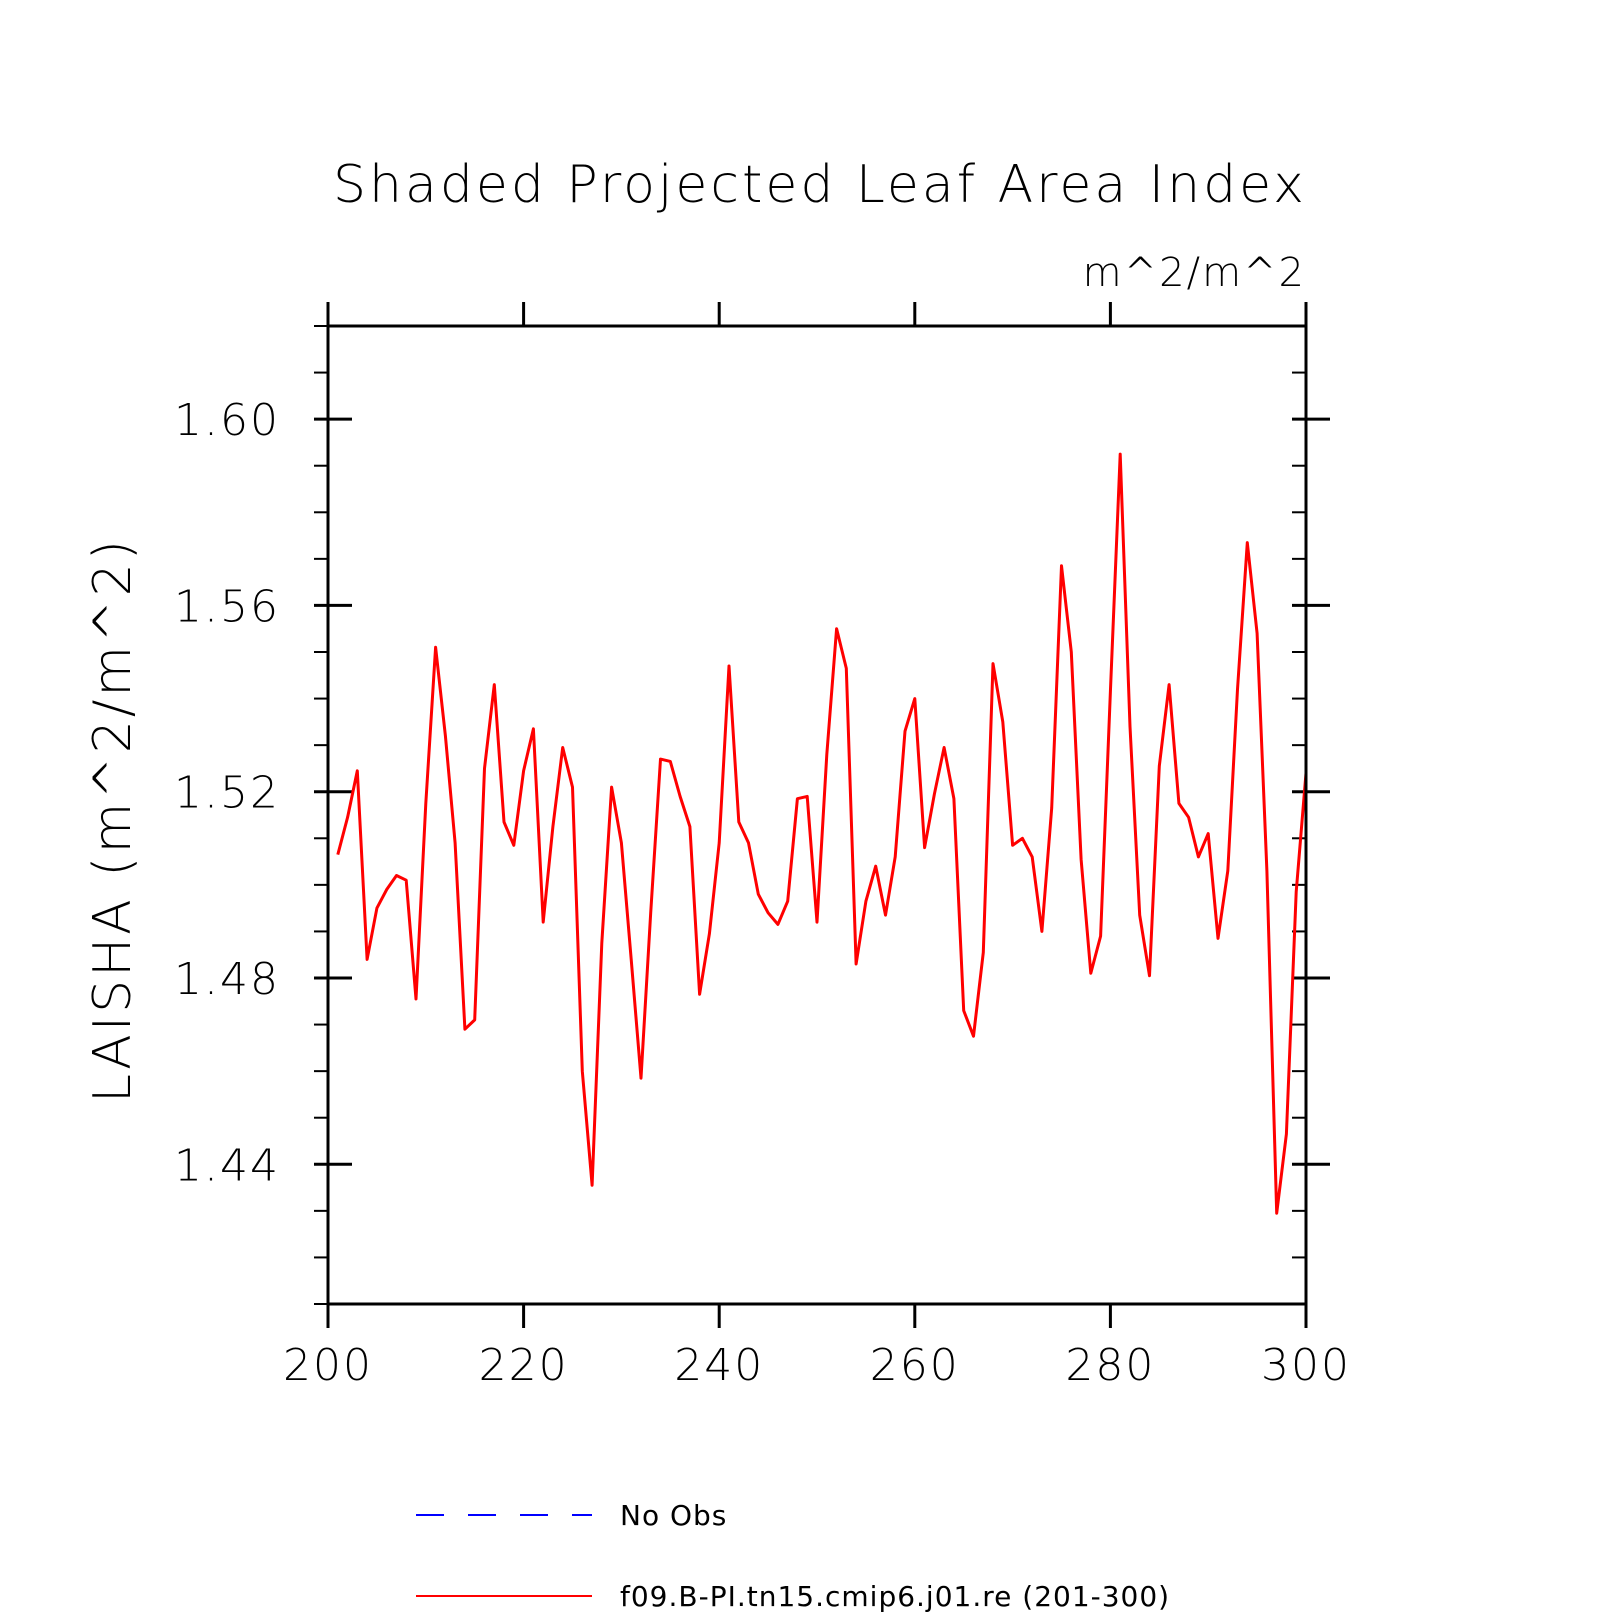 The image size is (1620, 1620). What do you see at coordinates (895, 1596) in the screenshot?
I see `legend-label: f09.B-PI.tn15.cmip6.j01.re (201-300)` at bounding box center [895, 1596].